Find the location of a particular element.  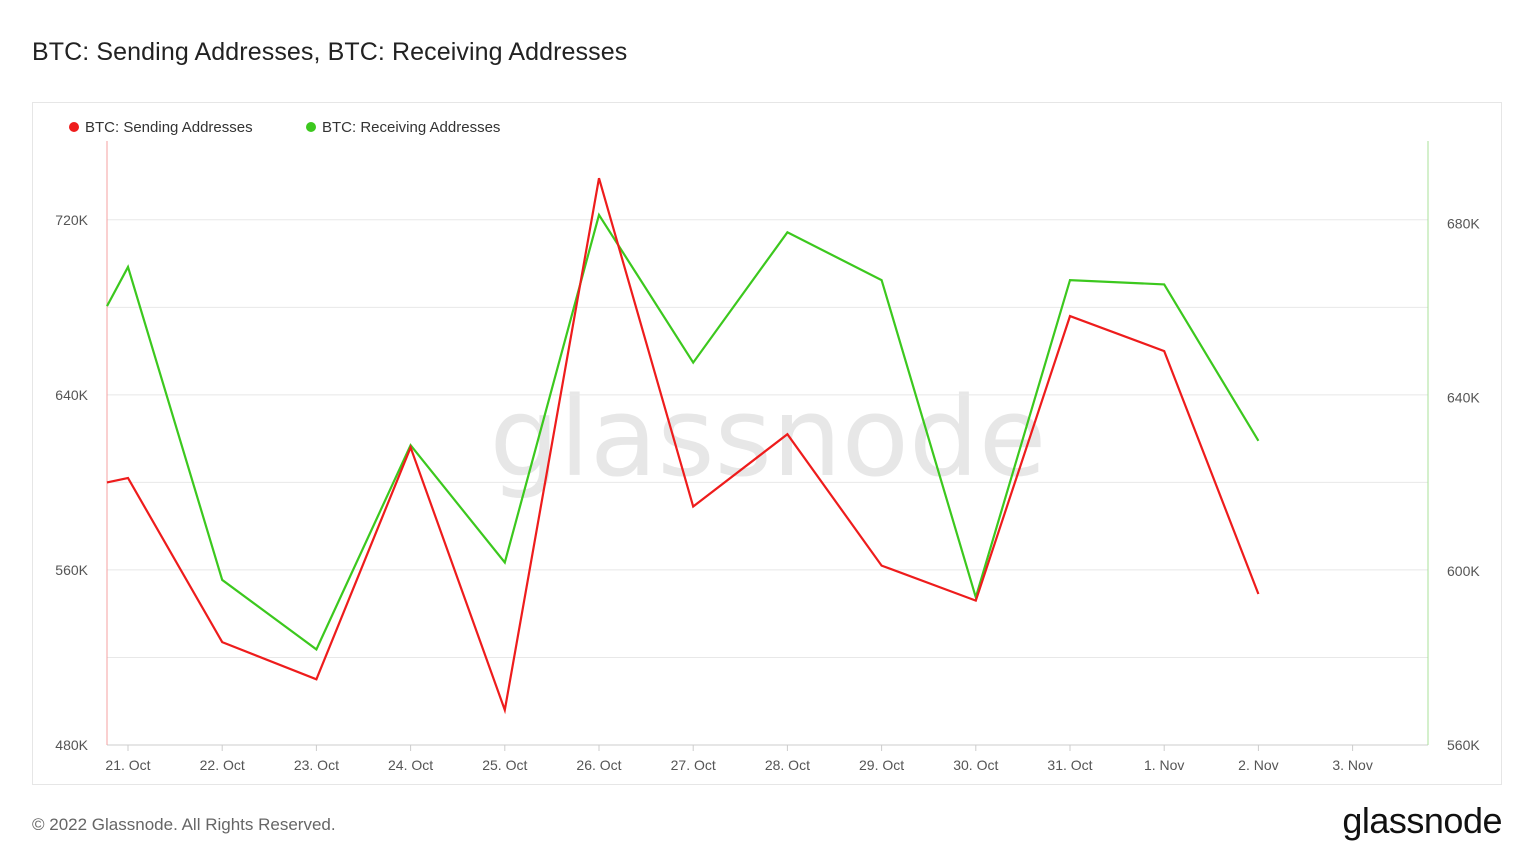

x-tick-label: 3. Nov is located at coordinates (1352, 765).